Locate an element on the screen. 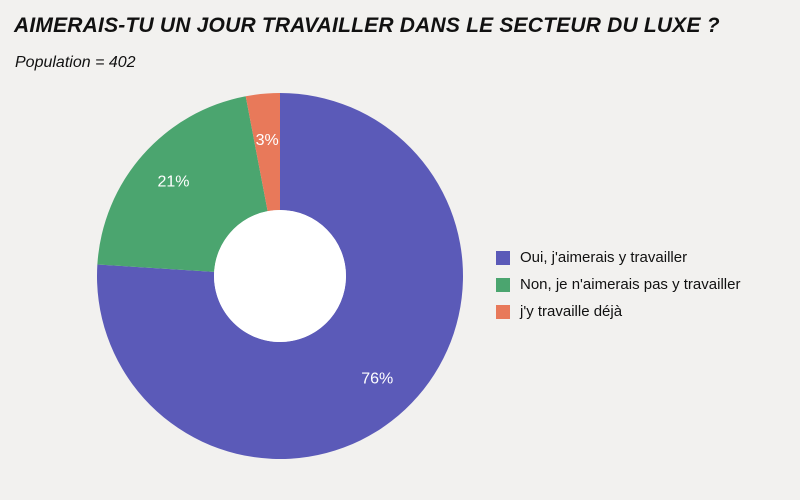 This screenshot has width=800, height=500. legend-label-deja: j'y travaille déjà is located at coordinates (571, 311).